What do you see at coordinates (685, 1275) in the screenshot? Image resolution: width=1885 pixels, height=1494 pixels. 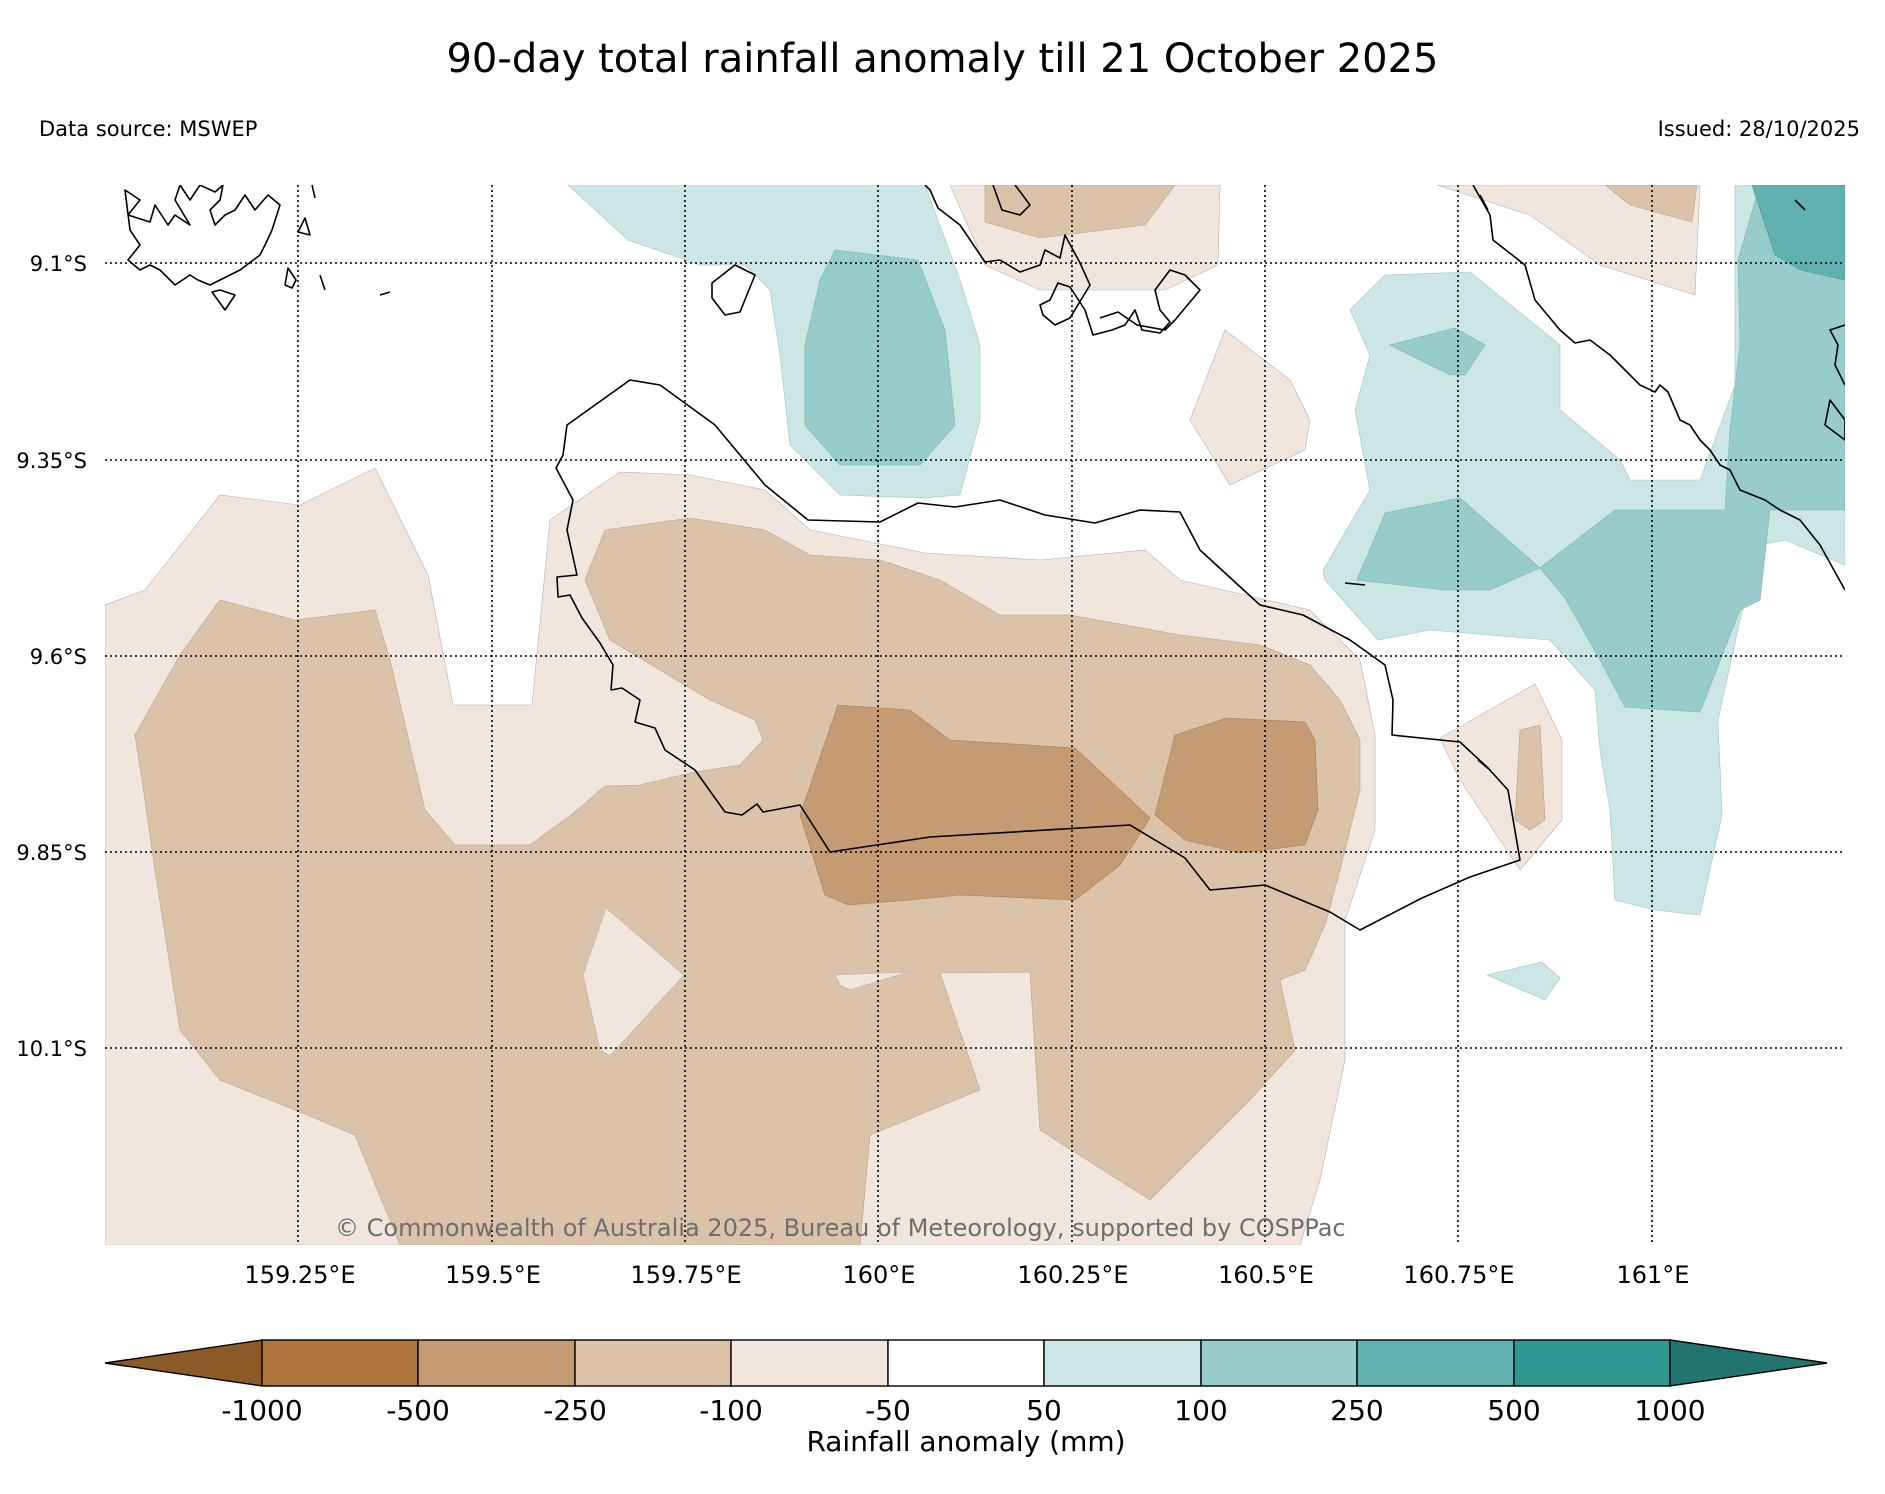 I see `lon-label: 159.75°E` at bounding box center [685, 1275].